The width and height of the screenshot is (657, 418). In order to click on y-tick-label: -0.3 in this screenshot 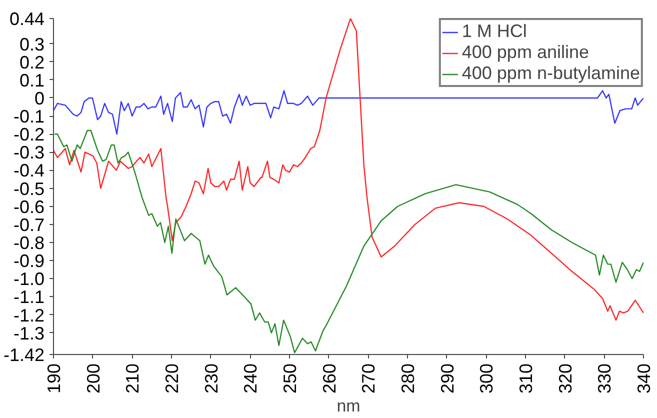, I will do `click(29, 152)`.